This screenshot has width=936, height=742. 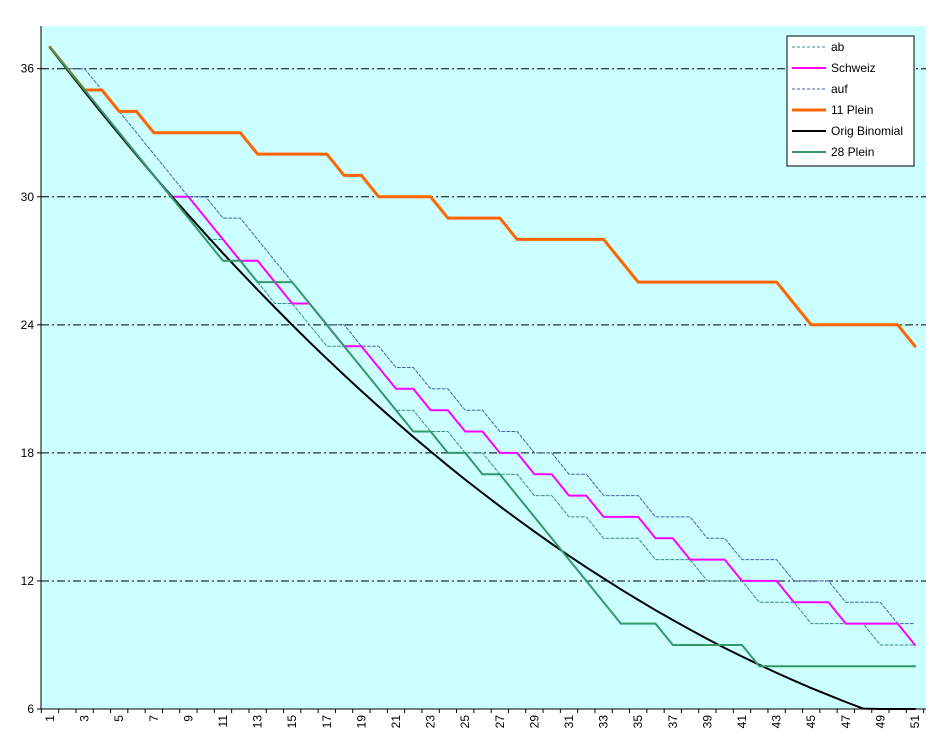 I want to click on y-tick-label: 30, so click(x=28, y=197).